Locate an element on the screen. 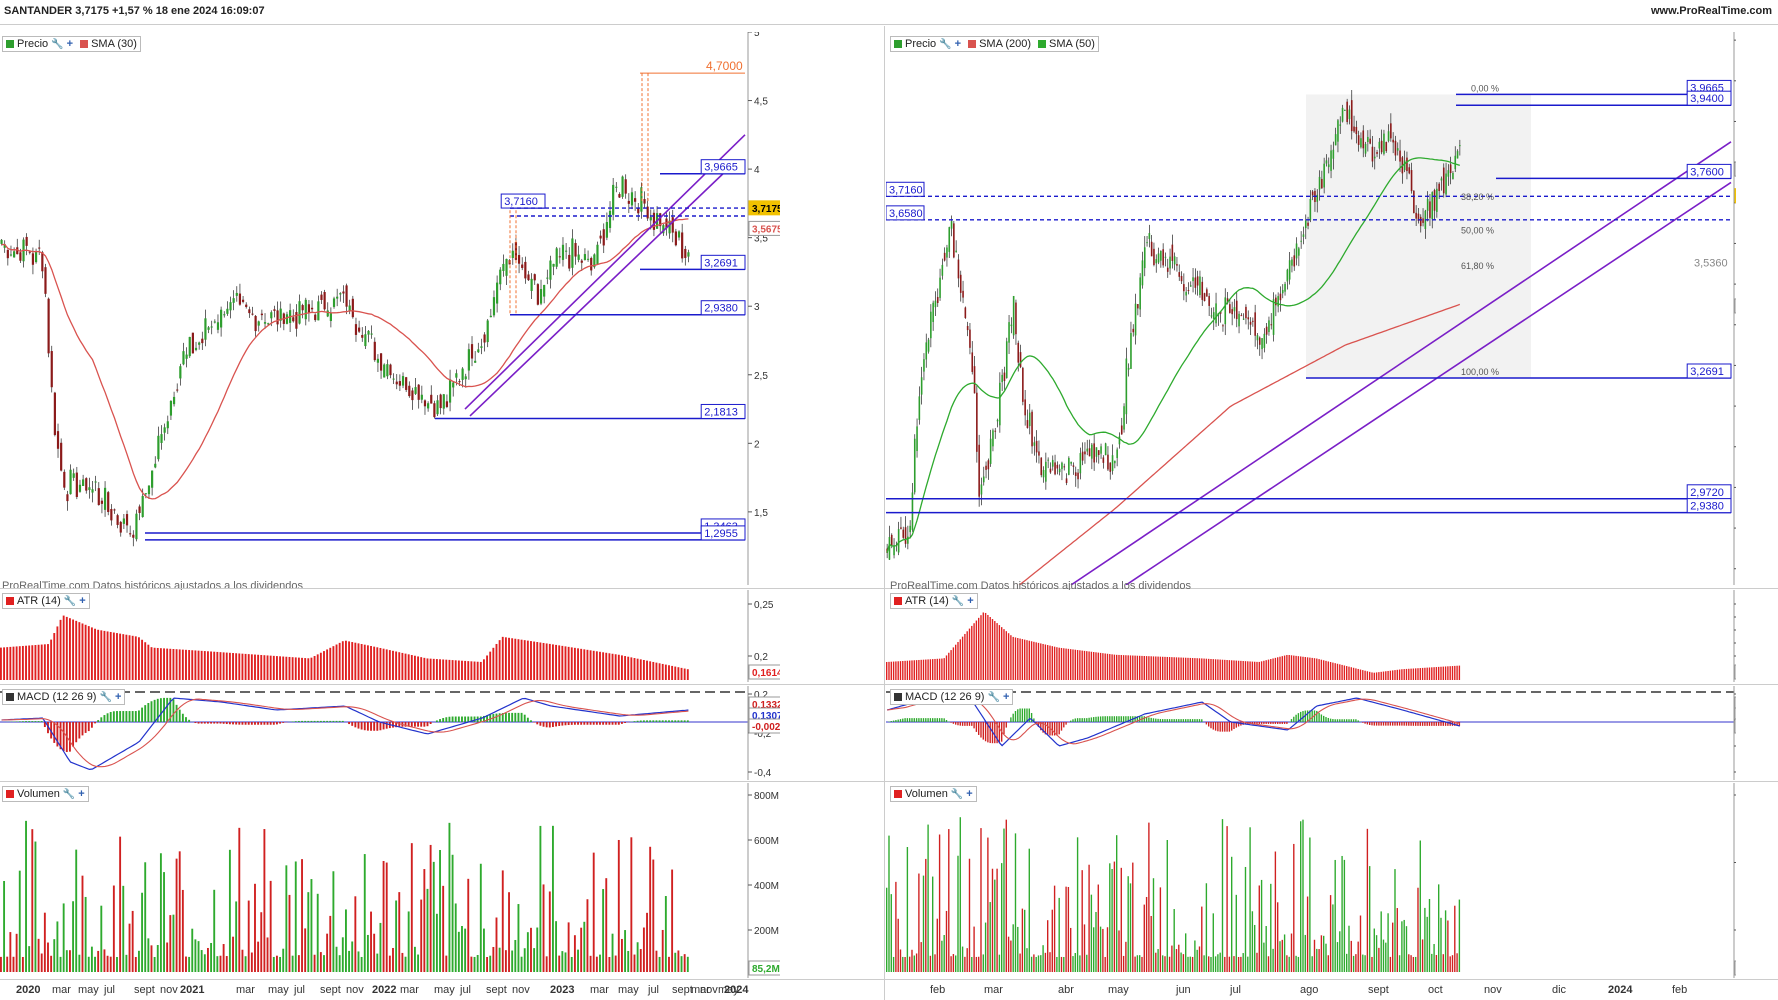  sma50-badge is located at coordinates (1735, 169).